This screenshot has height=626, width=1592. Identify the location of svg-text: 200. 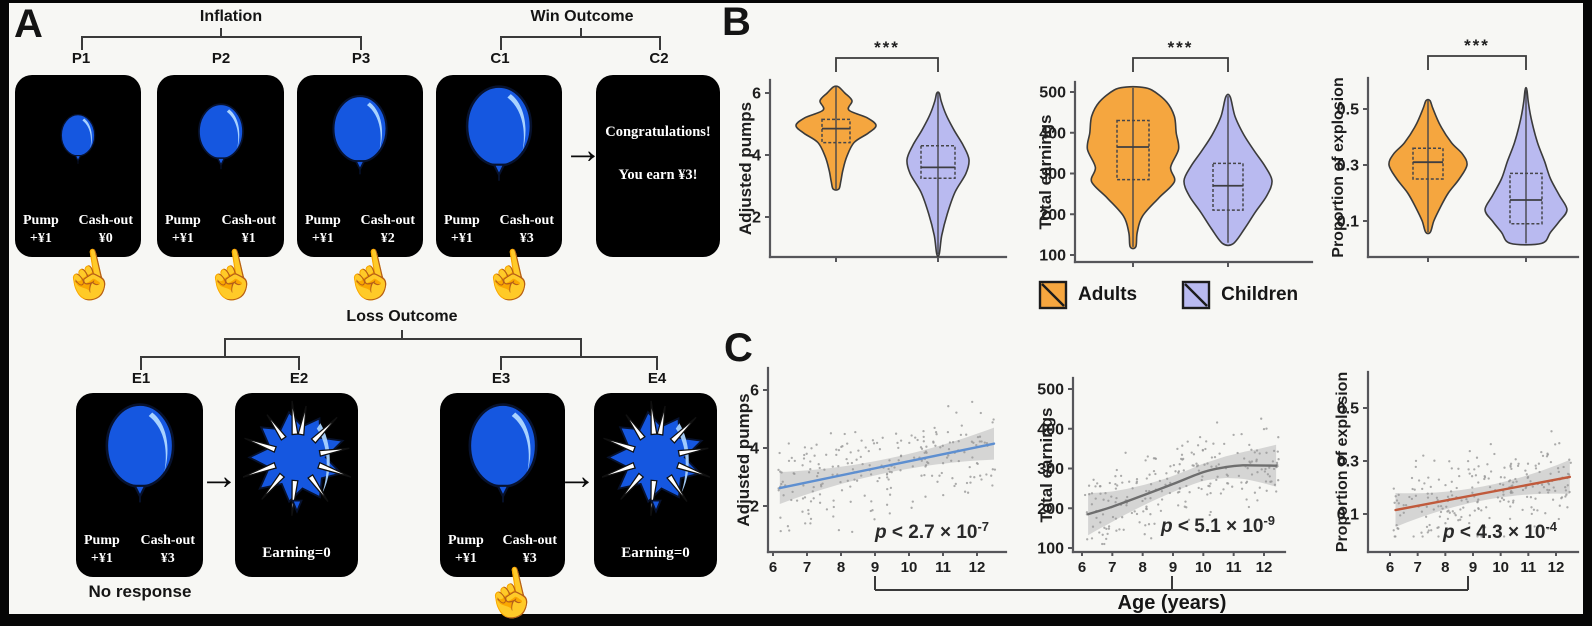
(1052, 215).